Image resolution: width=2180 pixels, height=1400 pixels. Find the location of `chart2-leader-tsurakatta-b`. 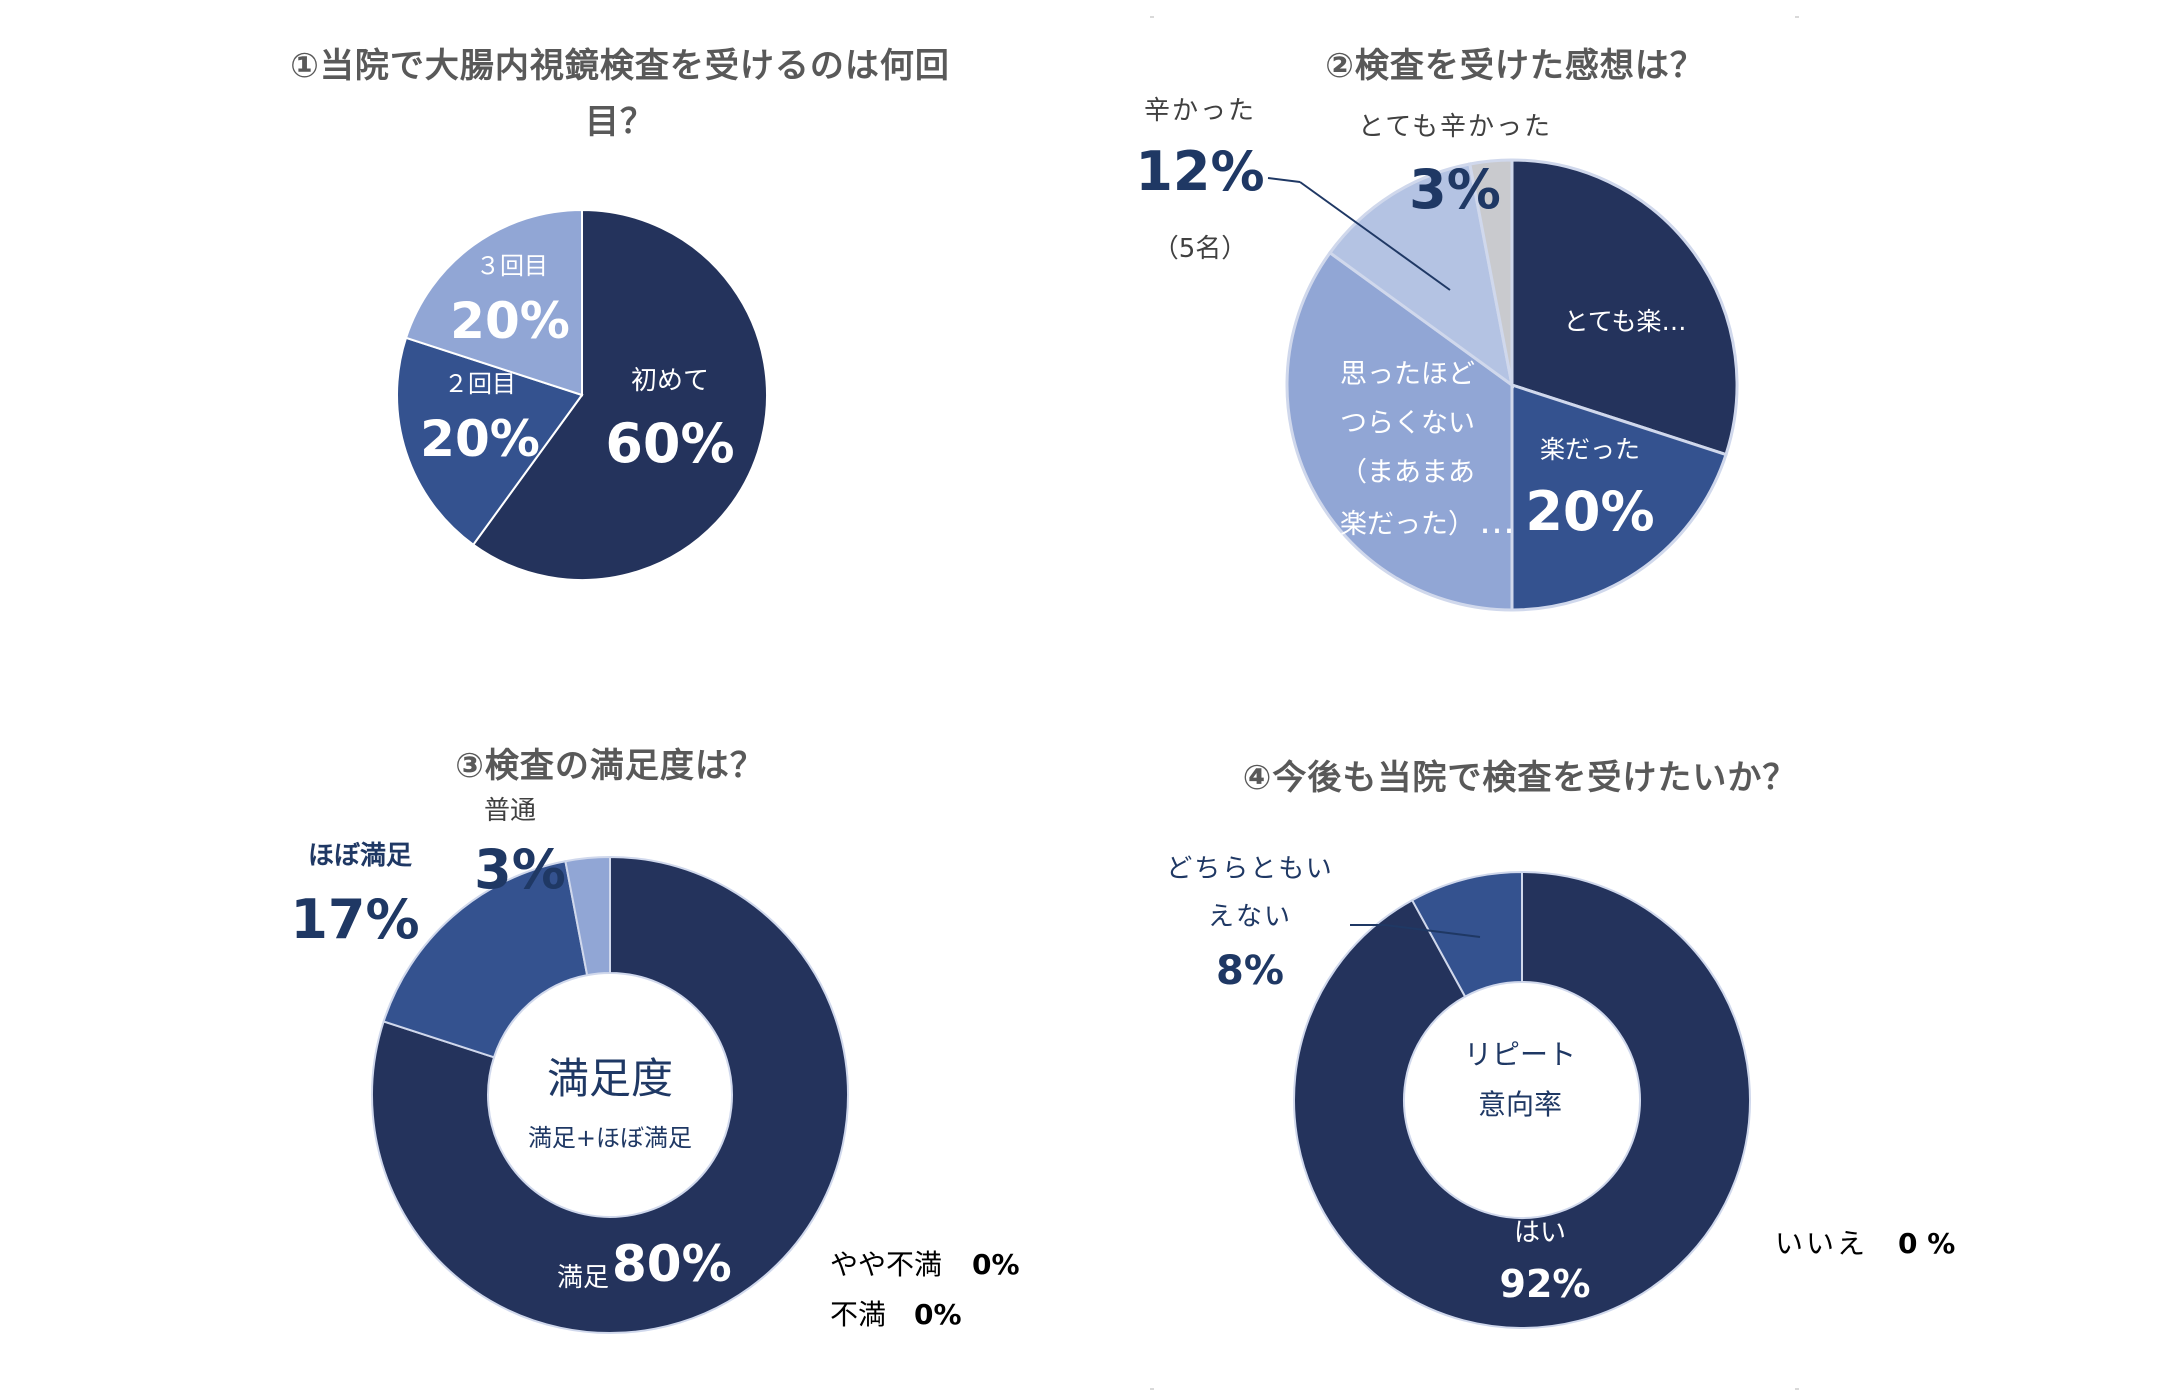

chart2-leader-tsurakatta-b is located at coordinates (1375, 236).